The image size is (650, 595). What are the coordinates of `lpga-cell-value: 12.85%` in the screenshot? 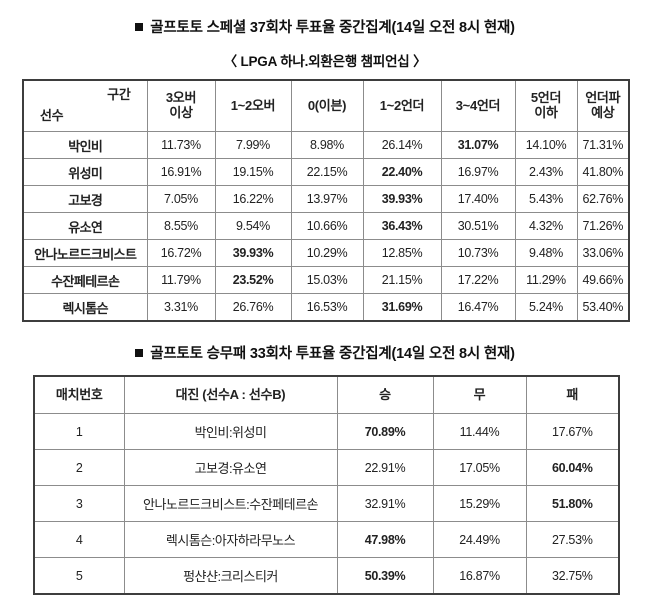 It's located at (402, 253).